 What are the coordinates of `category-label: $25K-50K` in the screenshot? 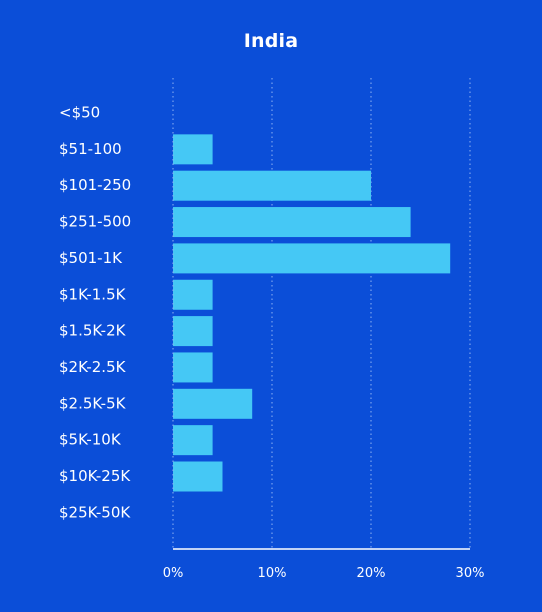 It's located at (95, 512).